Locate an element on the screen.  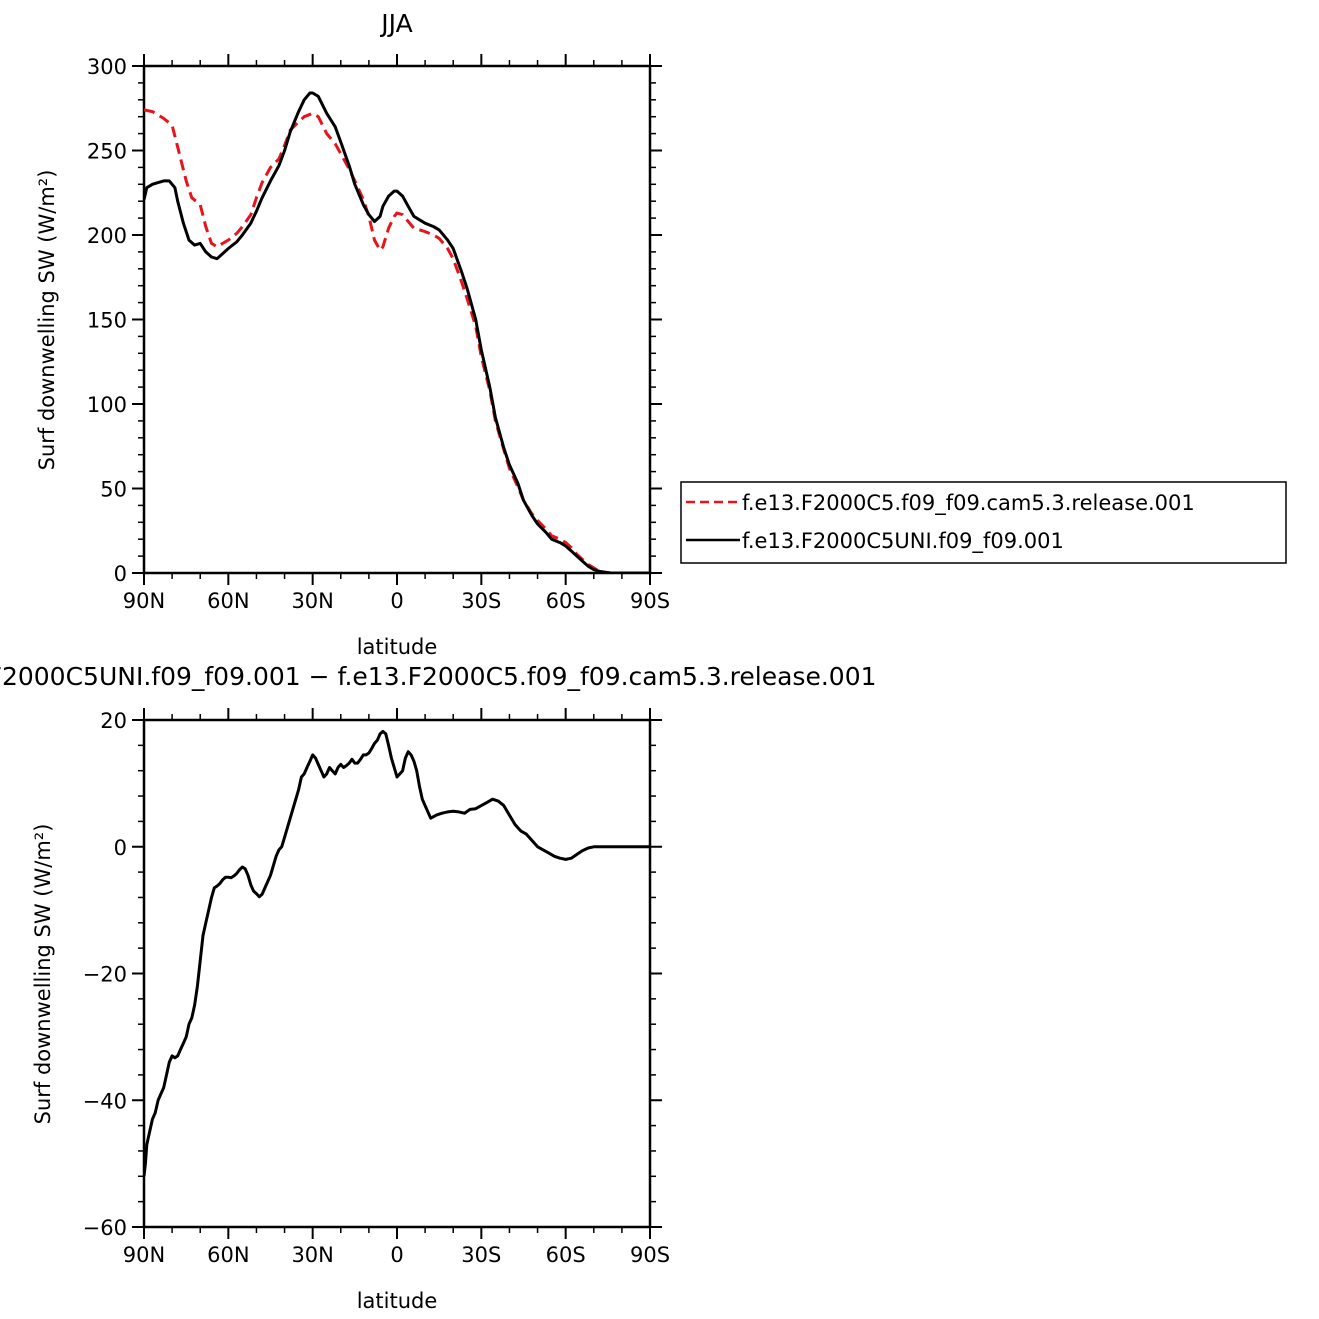
top-y-tick-label: 100 is located at coordinates (107, 405).